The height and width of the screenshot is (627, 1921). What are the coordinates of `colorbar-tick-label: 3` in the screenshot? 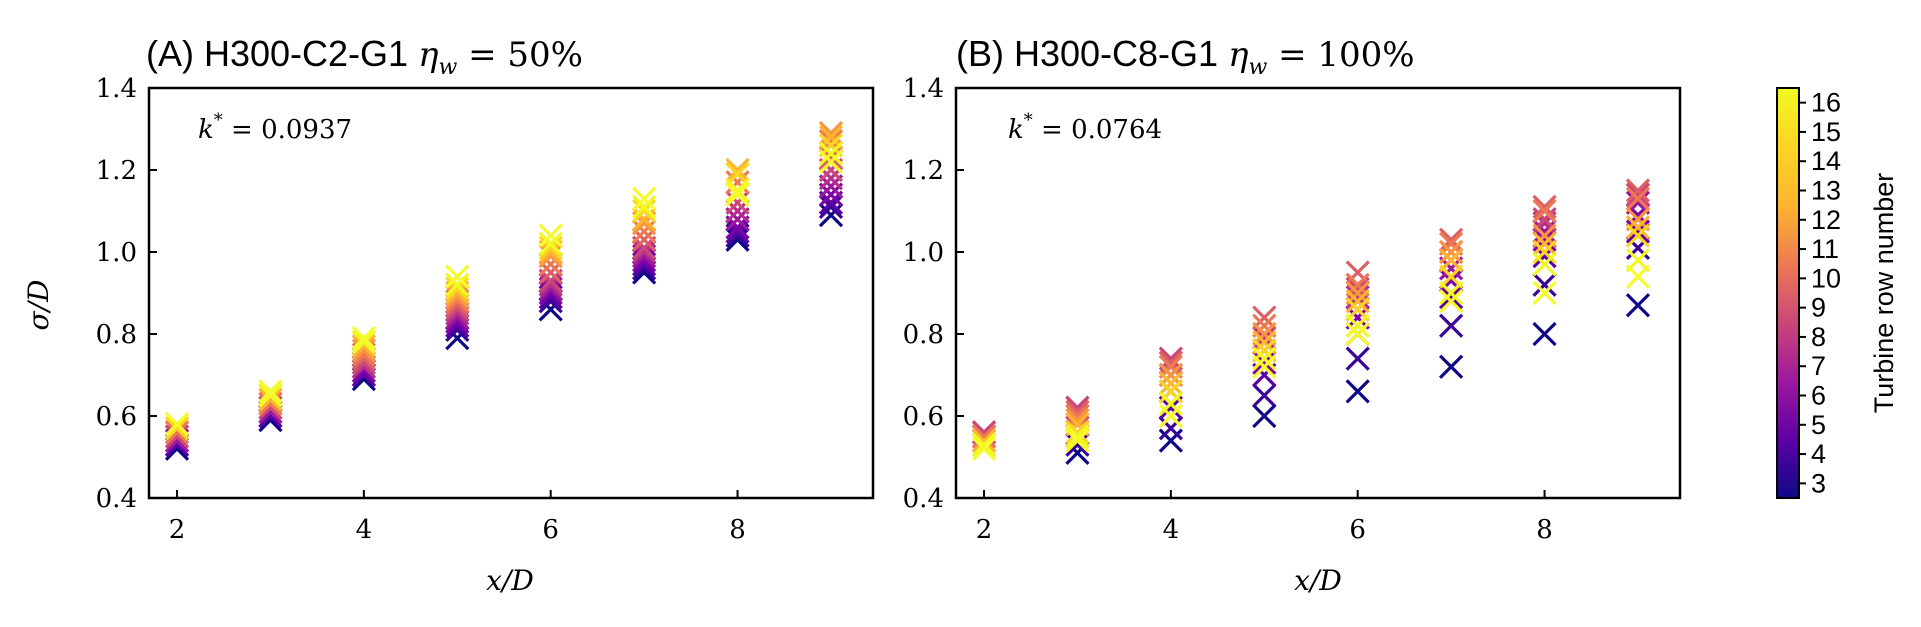 It's located at (1818, 483).